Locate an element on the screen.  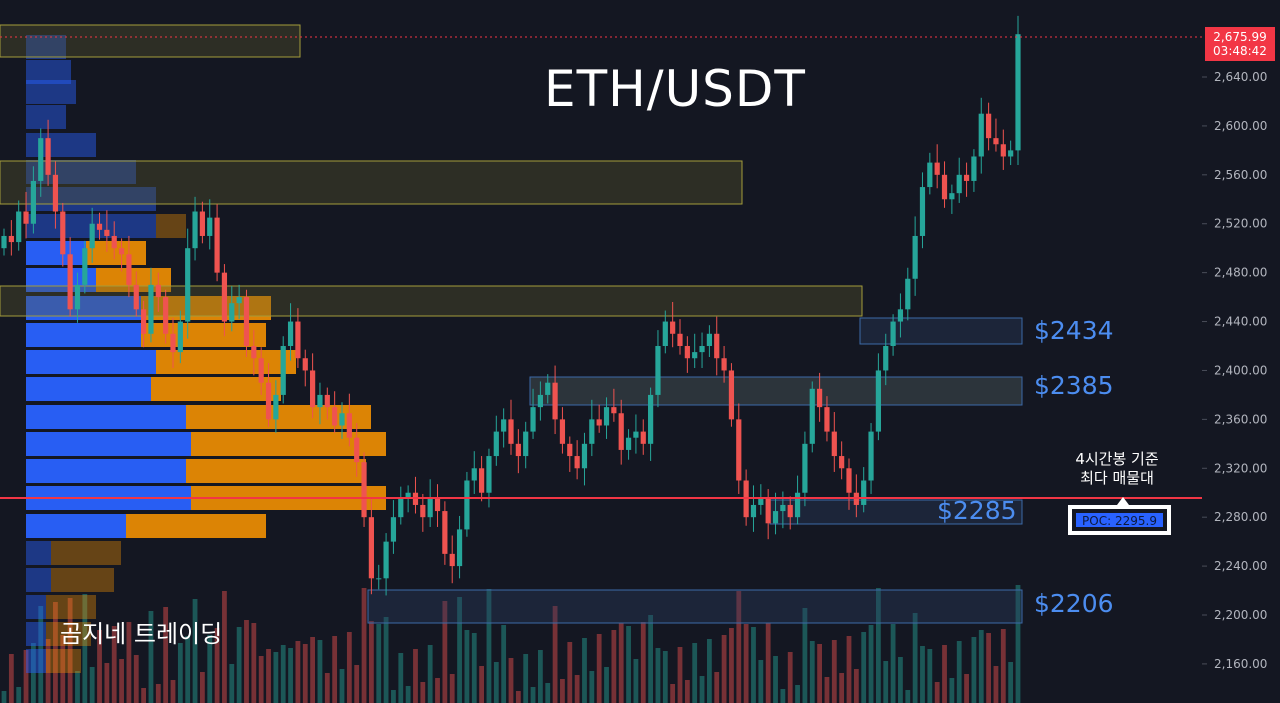
axis-tick-label: 2,520.00 is located at coordinates (1240, 224).